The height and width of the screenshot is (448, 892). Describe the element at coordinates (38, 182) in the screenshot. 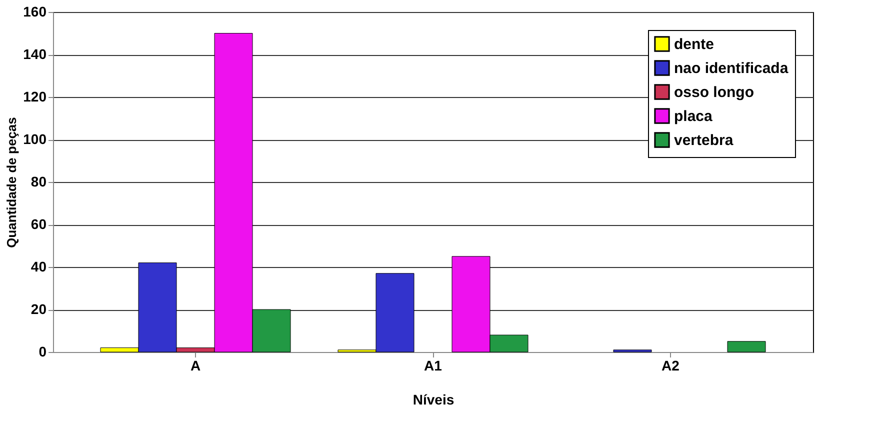

I see `y-tick-label: 80` at that location.